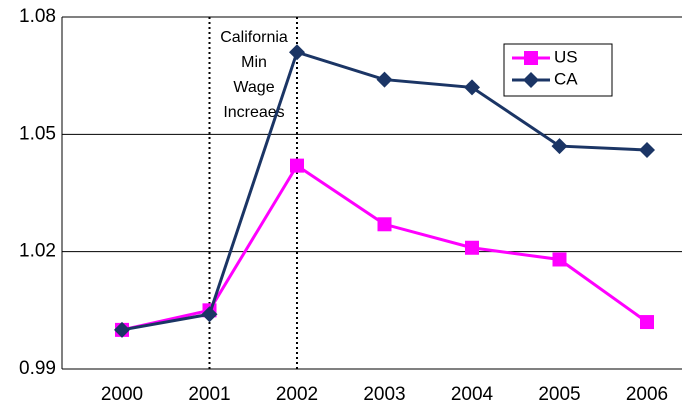  I want to click on legend-label: US, so click(566, 56).